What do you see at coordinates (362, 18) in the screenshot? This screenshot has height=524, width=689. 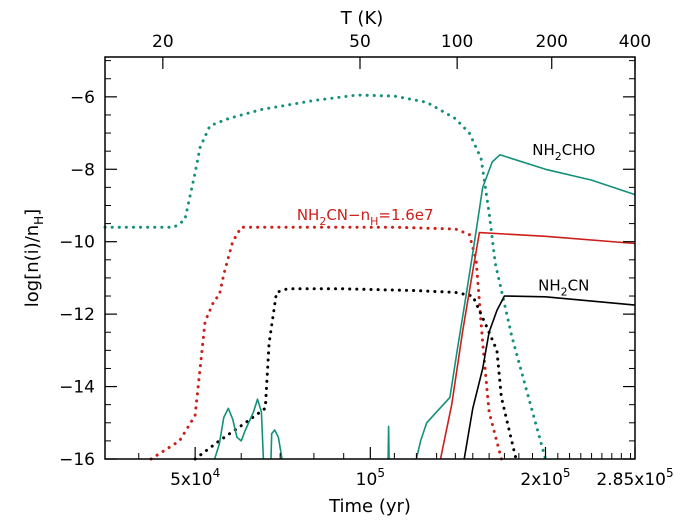 I see `top-axis-label: T (K)` at bounding box center [362, 18].